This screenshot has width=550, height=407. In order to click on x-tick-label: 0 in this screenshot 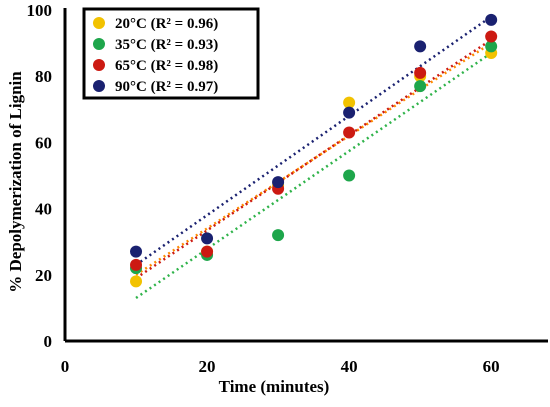, I will do `click(65, 366)`.